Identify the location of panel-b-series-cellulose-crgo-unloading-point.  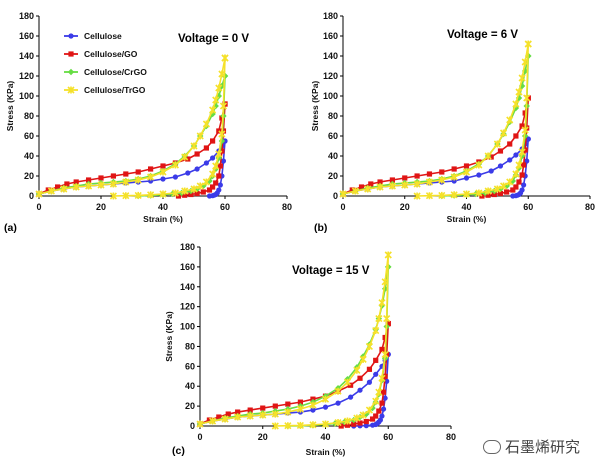
(525, 136).